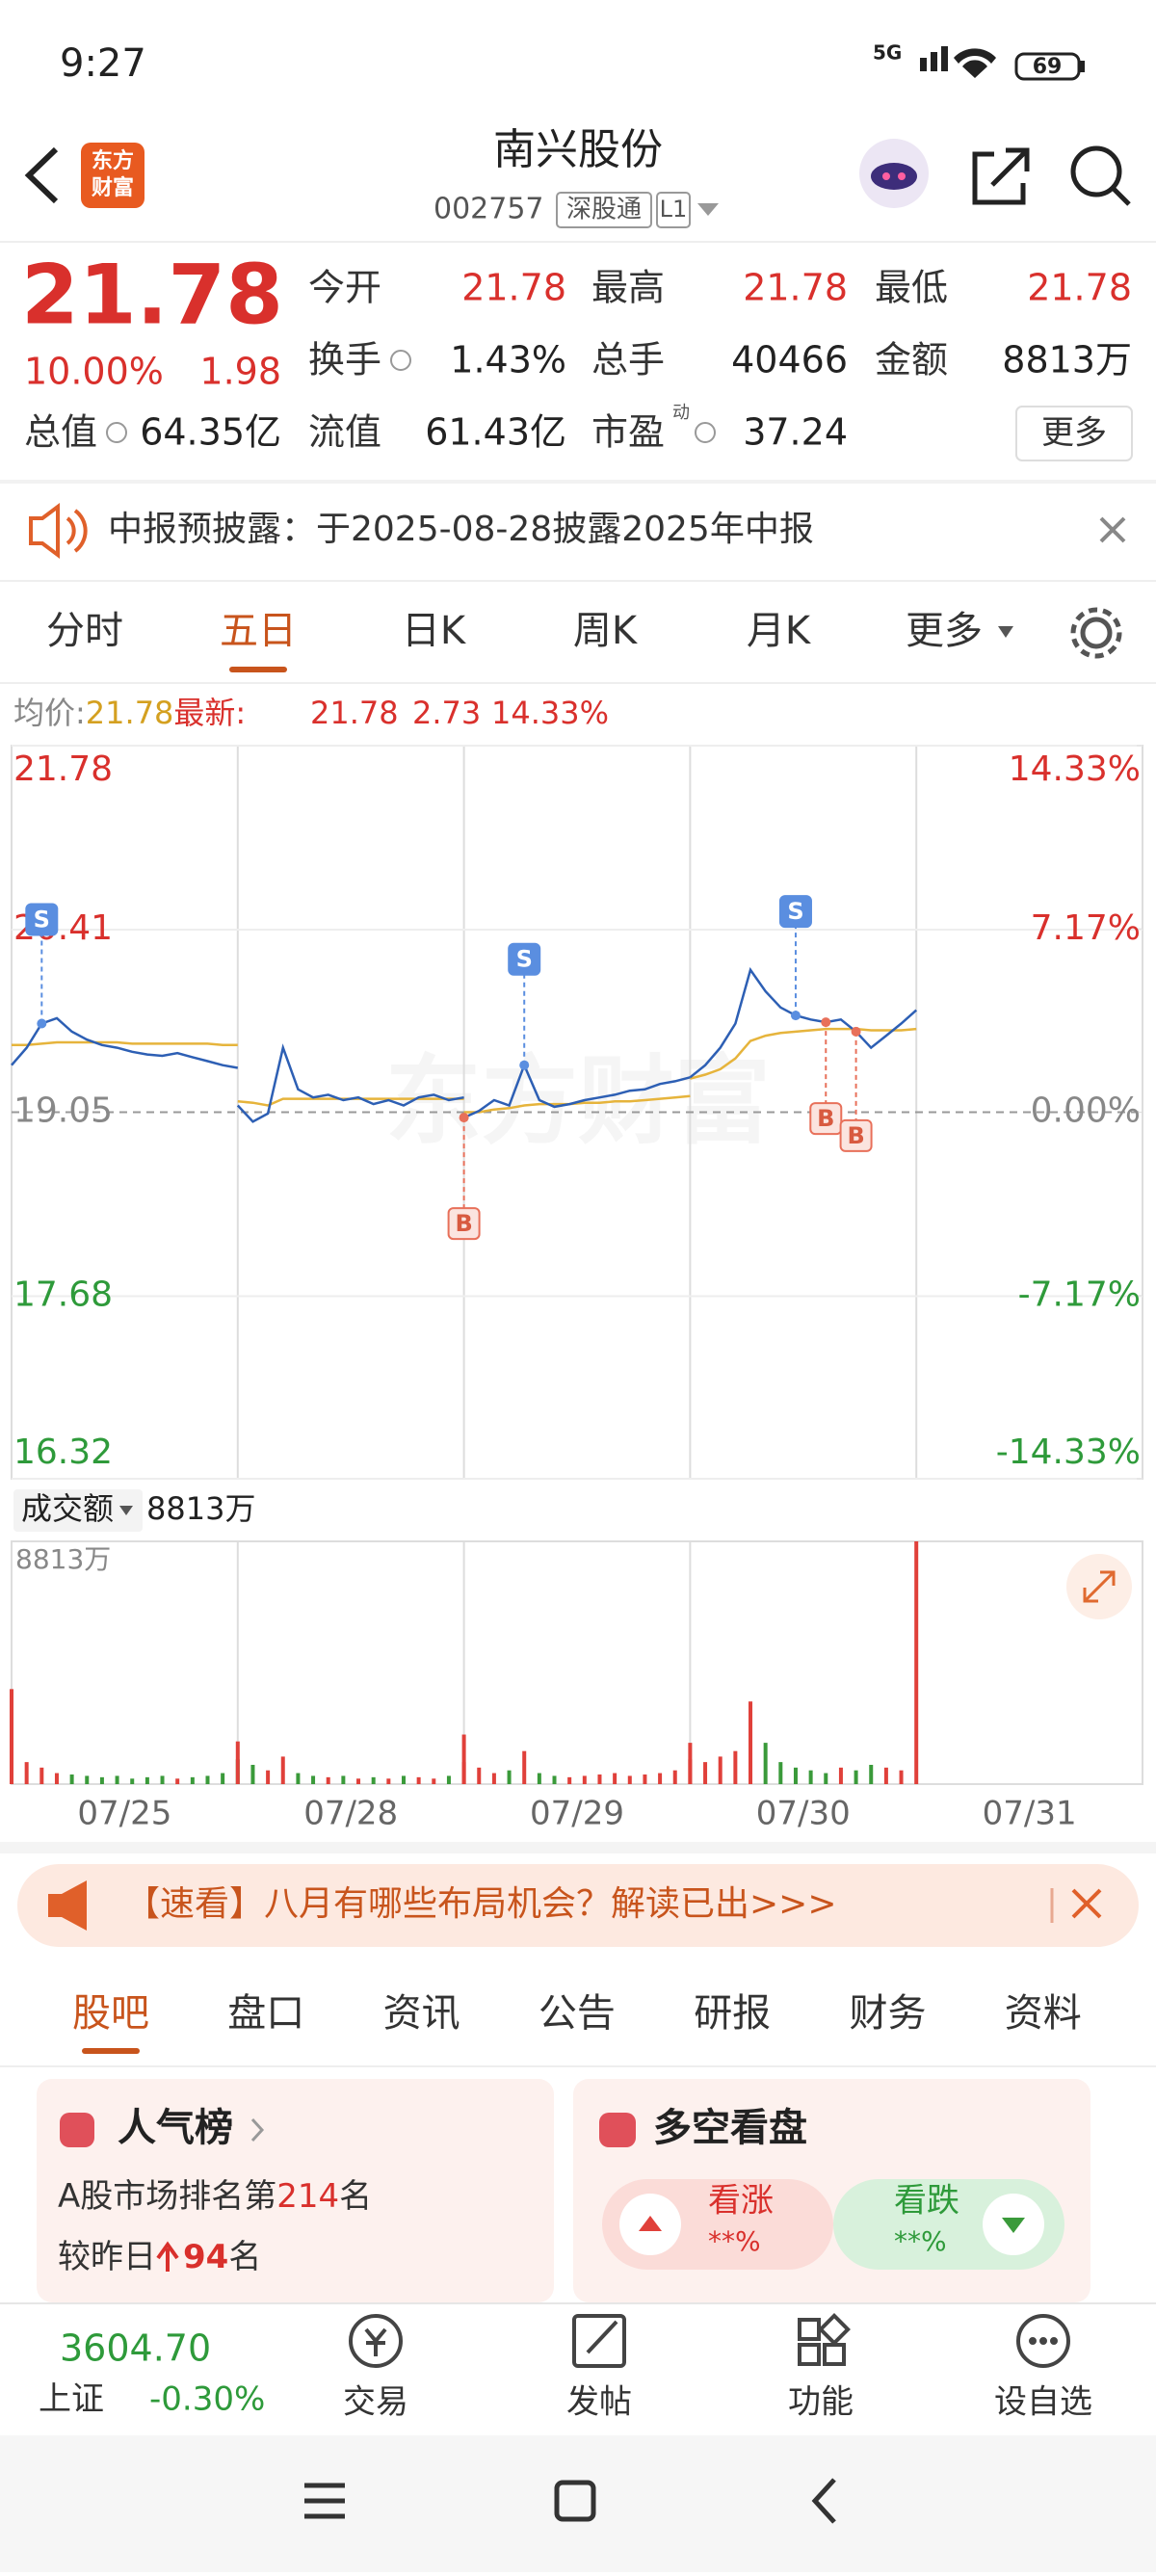 This screenshot has width=1156, height=2576. Describe the element at coordinates (856, 1031) in the screenshot. I see `trade-dot` at that location.